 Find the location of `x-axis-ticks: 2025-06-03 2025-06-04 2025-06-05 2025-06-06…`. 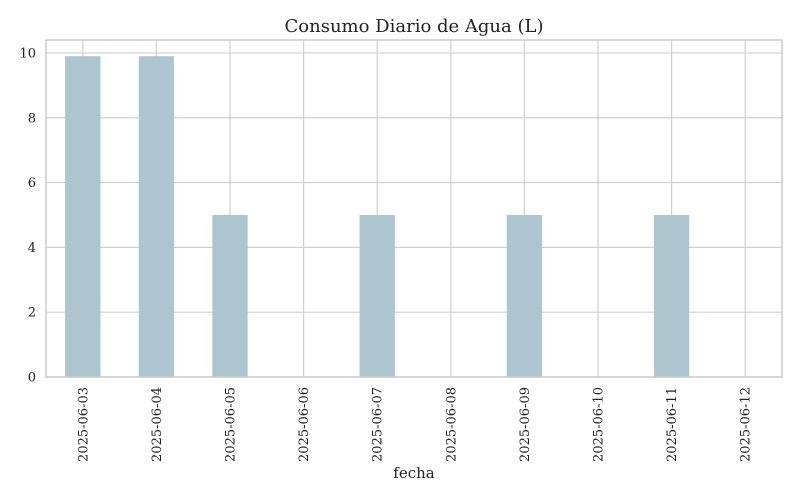

x-axis-ticks: 2025-06-03 2025-06-04 2025-06-05 2025-06-06… is located at coordinates (414, 424).